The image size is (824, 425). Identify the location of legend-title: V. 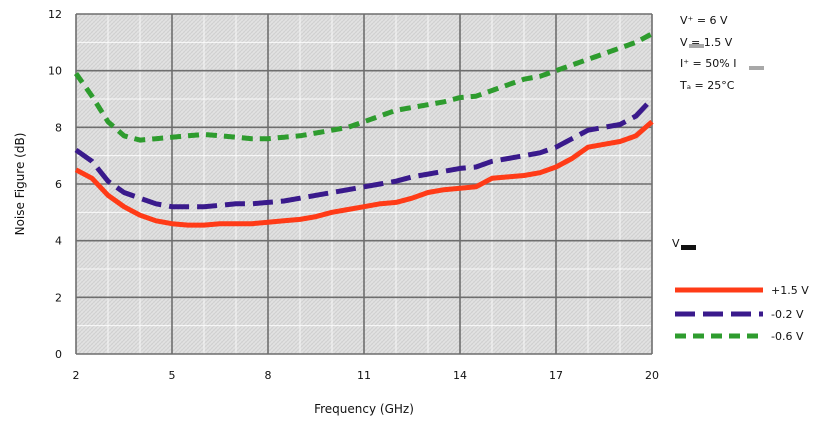
(676, 243).